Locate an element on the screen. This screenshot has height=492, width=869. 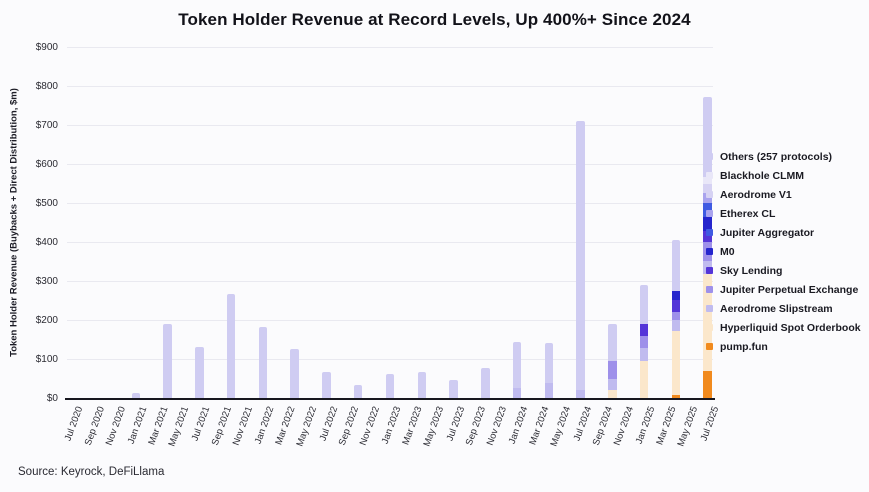
legend-item-jupiter_perpetual_exchange: Jupiter Perpetual Exchange is located at coordinates (783, 289).